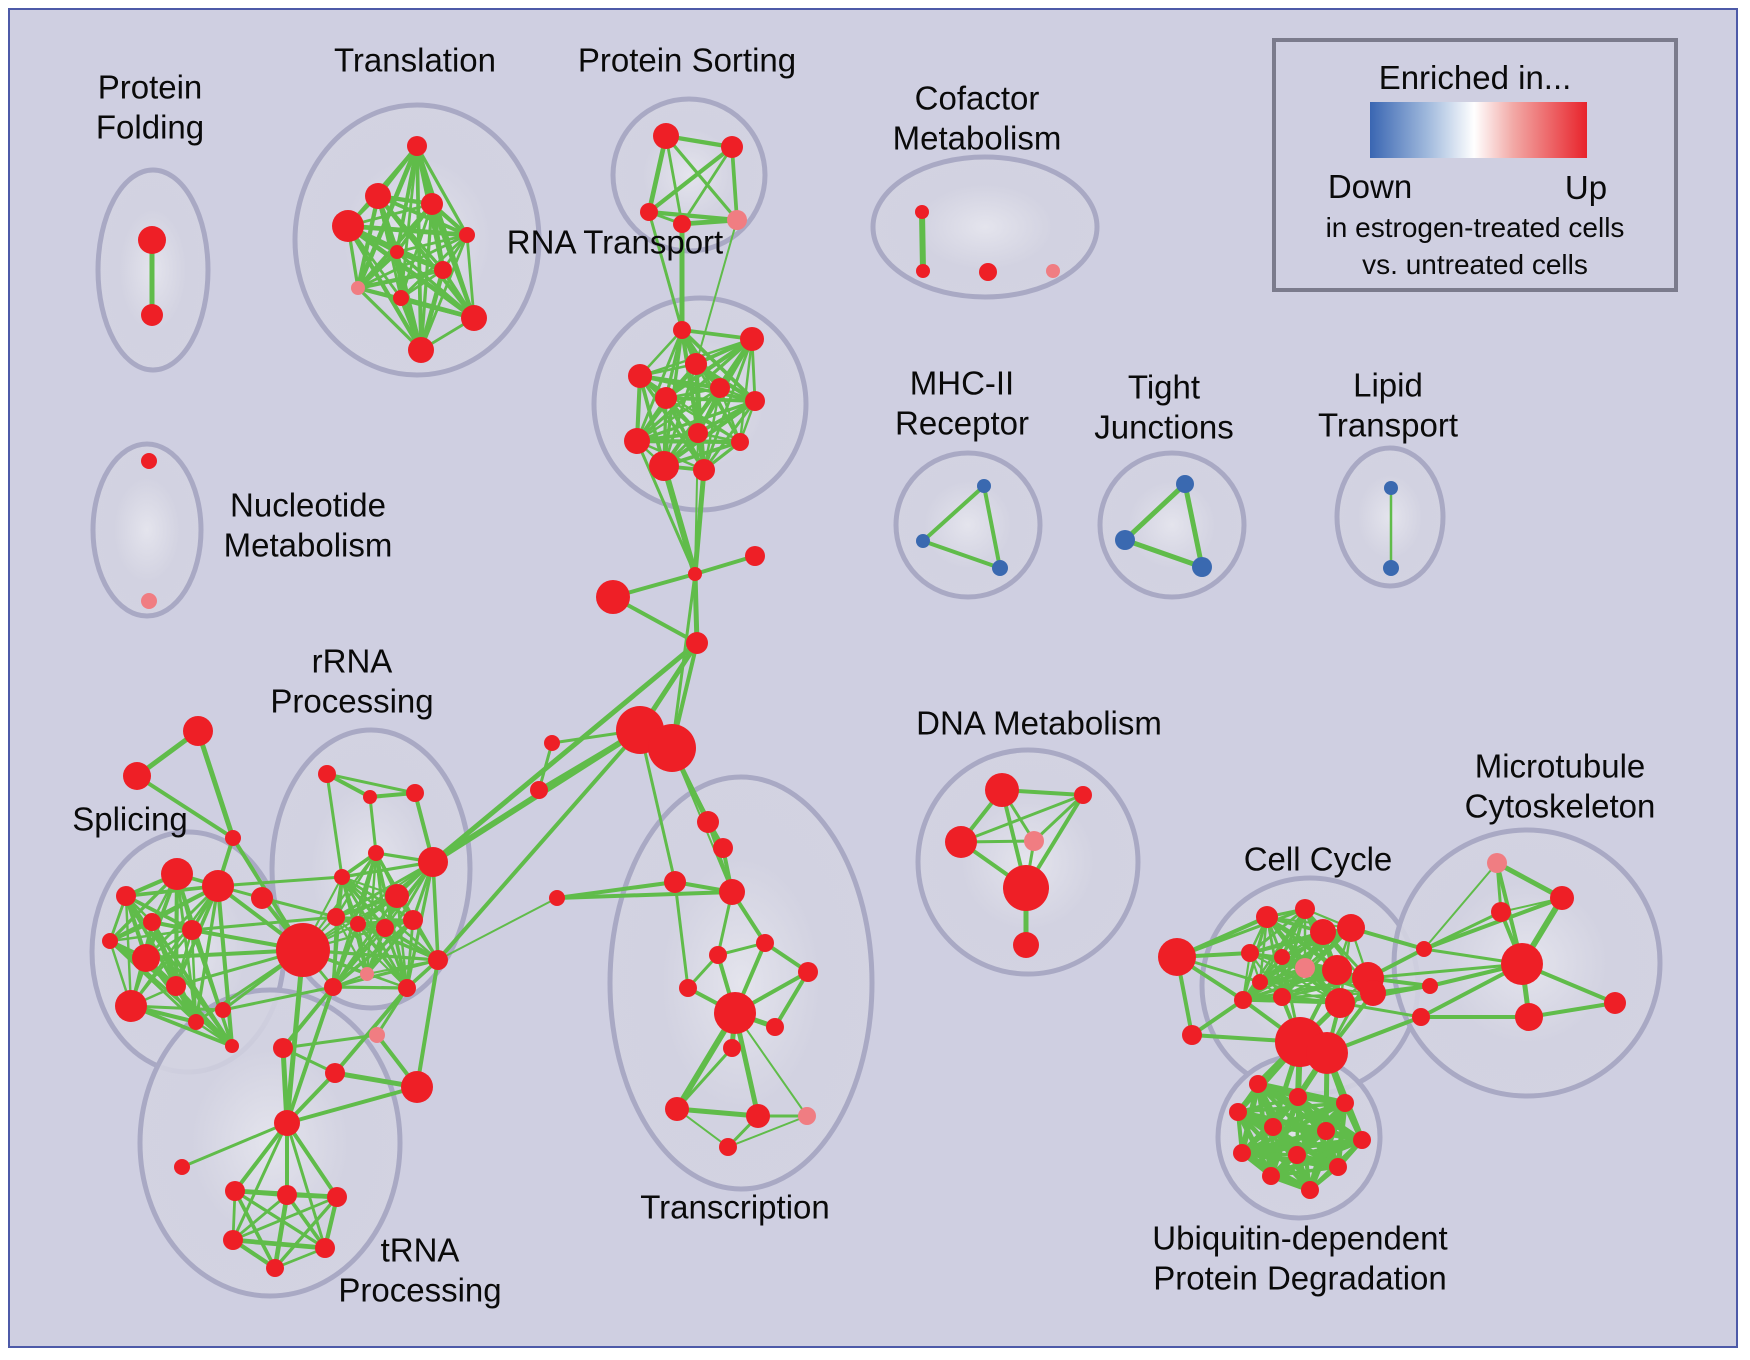 The height and width of the screenshot is (1360, 1750). What do you see at coordinates (732, 1048) in the screenshot?
I see `node-tx10` at bounding box center [732, 1048].